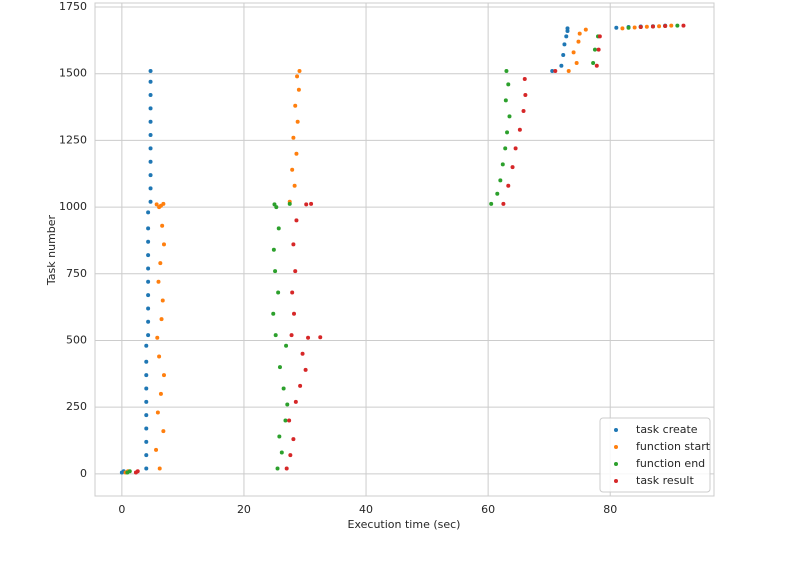 The height and width of the screenshot is (567, 794). Describe the element at coordinates (51, 250) in the screenshot. I see `y-axis-label: Task number` at that location.